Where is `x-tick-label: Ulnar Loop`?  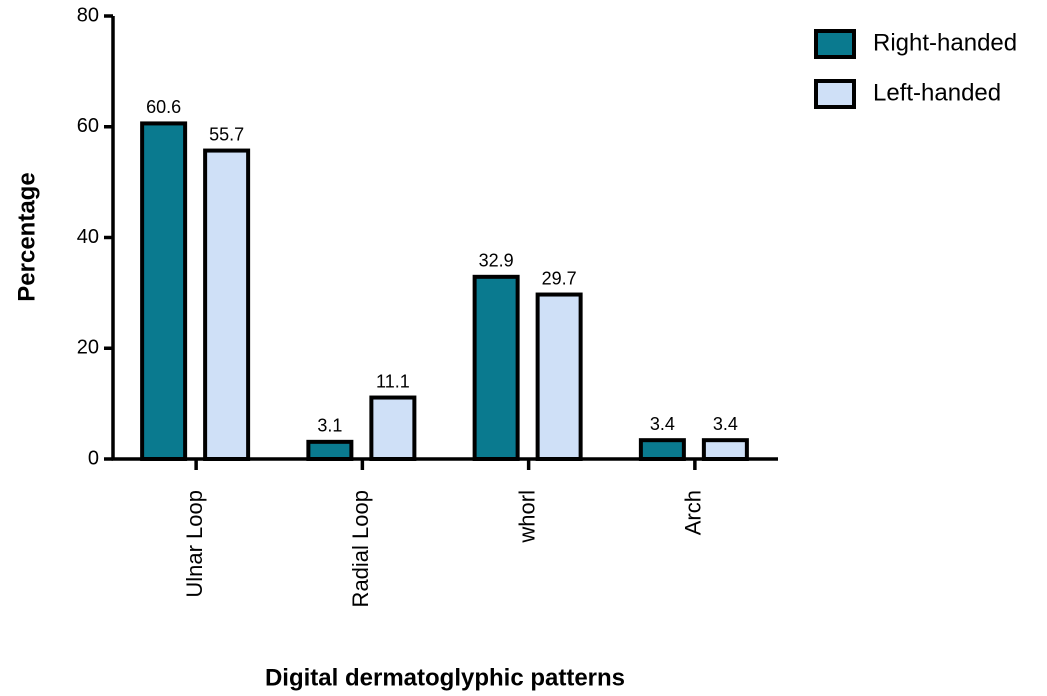 x-tick-label: Ulnar Loop is located at coordinates (194, 544).